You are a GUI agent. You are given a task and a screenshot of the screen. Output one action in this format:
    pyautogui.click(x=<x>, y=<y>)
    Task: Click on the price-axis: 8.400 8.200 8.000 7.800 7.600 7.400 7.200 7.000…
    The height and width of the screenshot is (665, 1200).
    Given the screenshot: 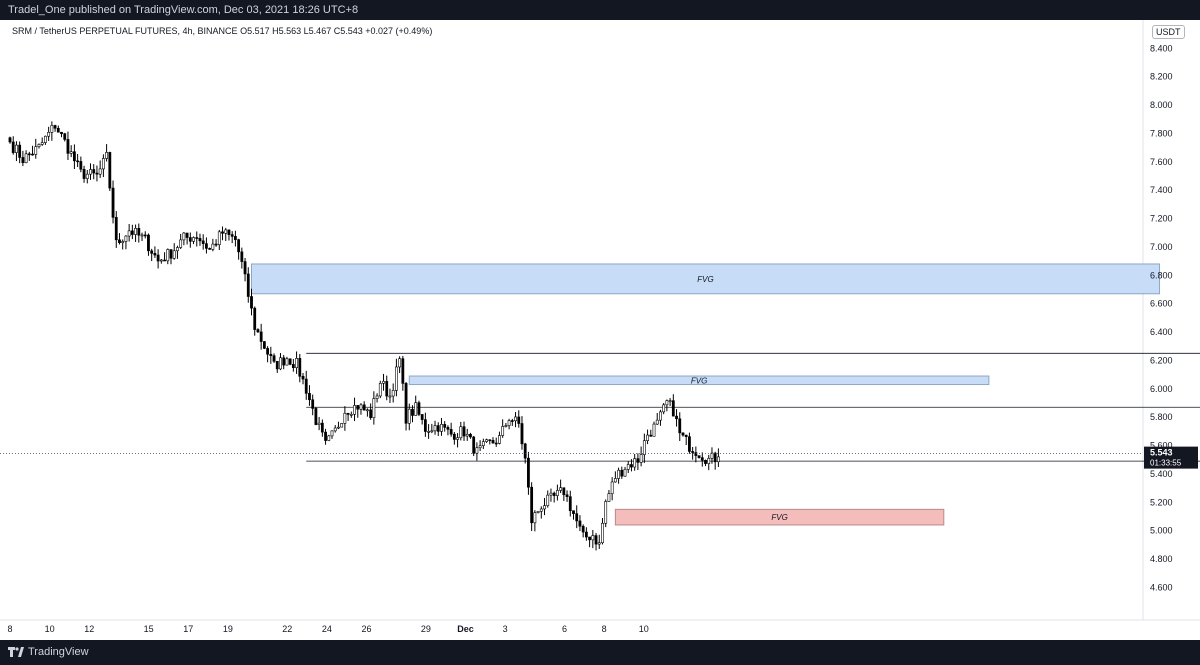 What is the action you would take?
    pyautogui.click(x=1161, y=317)
    